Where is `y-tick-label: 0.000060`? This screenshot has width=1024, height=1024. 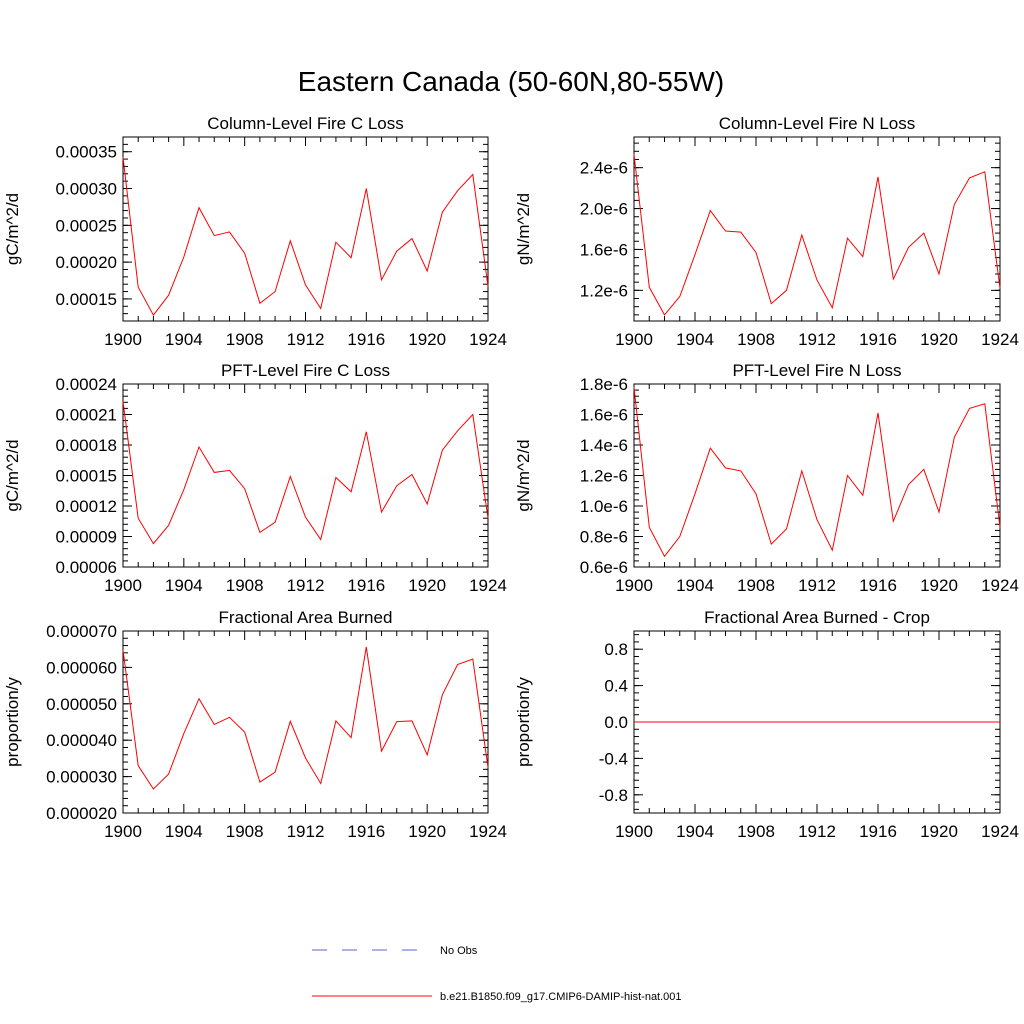 y-tick-label: 0.000060 is located at coordinates (81, 667).